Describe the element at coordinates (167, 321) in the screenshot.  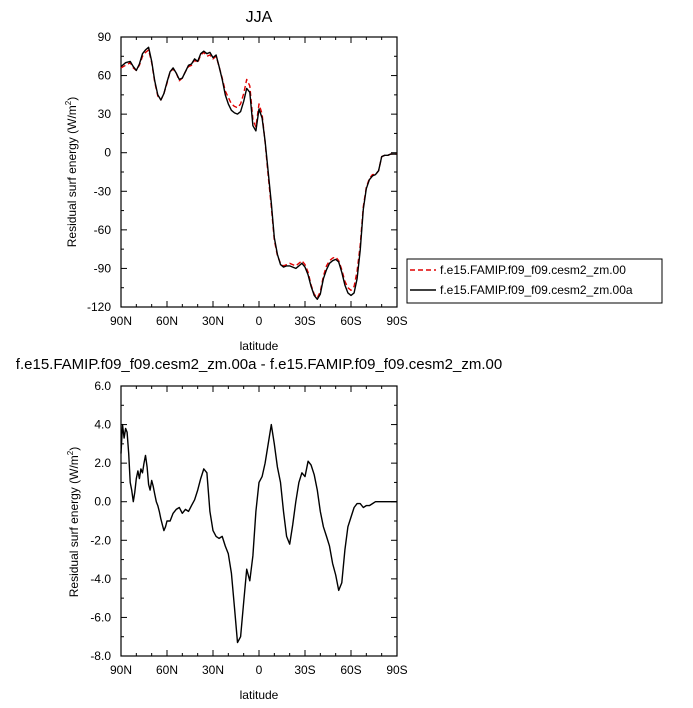
I see `top-x-tick-label: 60N` at that location.